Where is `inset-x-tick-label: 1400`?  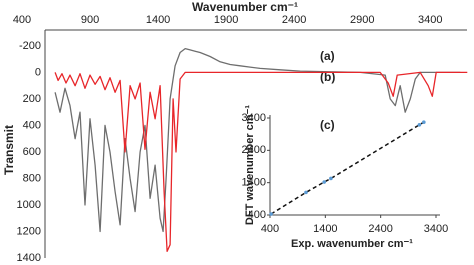 inset-x-tick-label: 1400 is located at coordinates (325, 229).